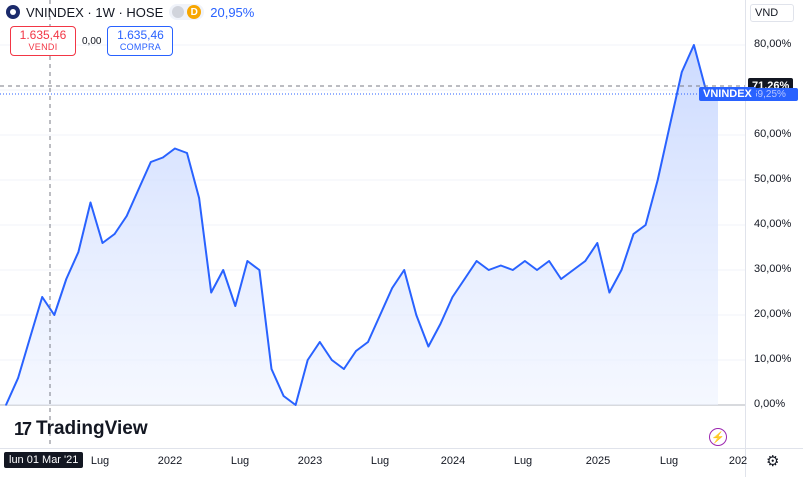 The height and width of the screenshot is (477, 803). I want to click on flash-icon: ⚡, so click(718, 437).